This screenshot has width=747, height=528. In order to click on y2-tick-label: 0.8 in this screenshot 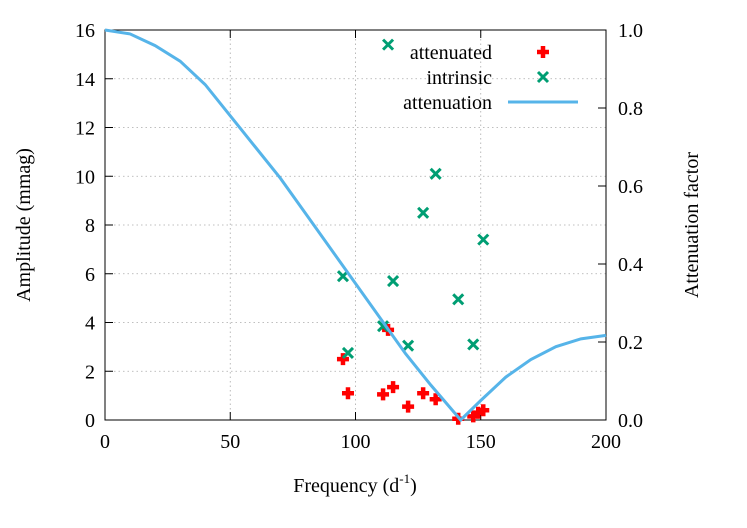, I will do `click(630, 109)`.